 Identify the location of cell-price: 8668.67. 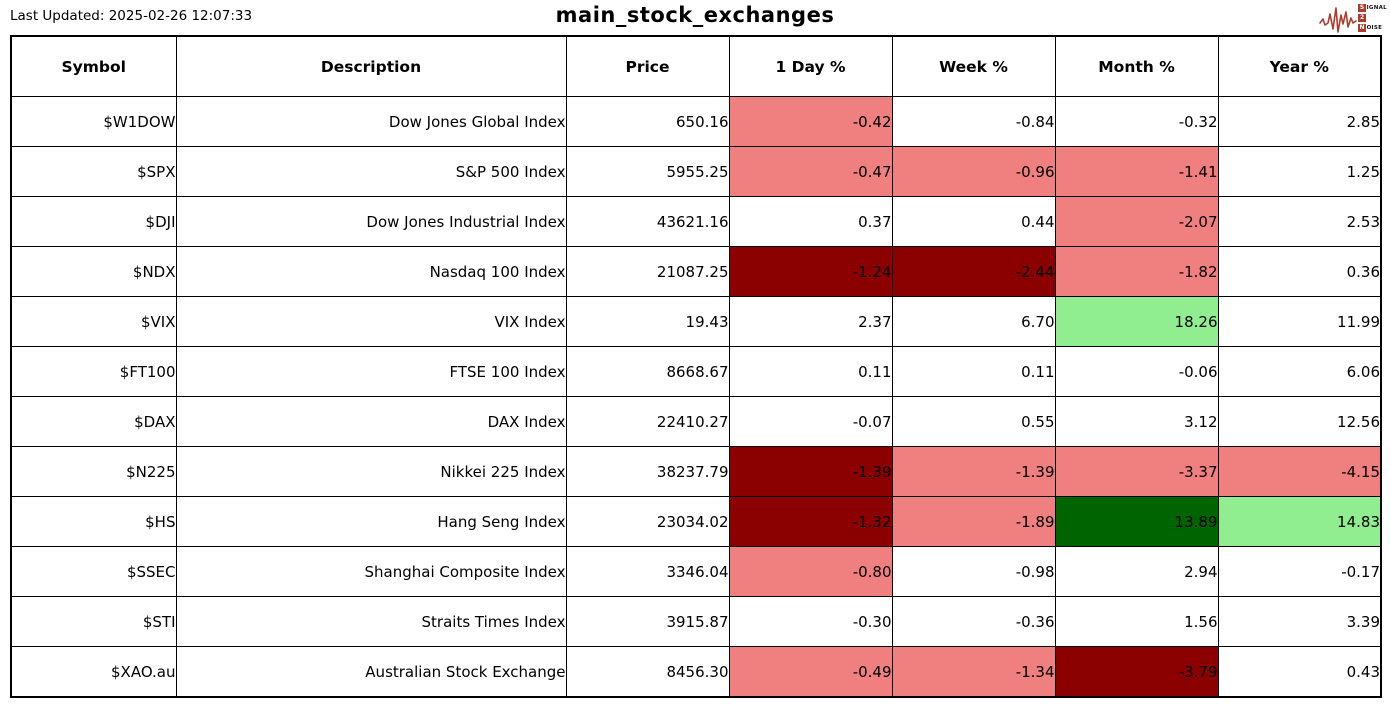
(647, 371).